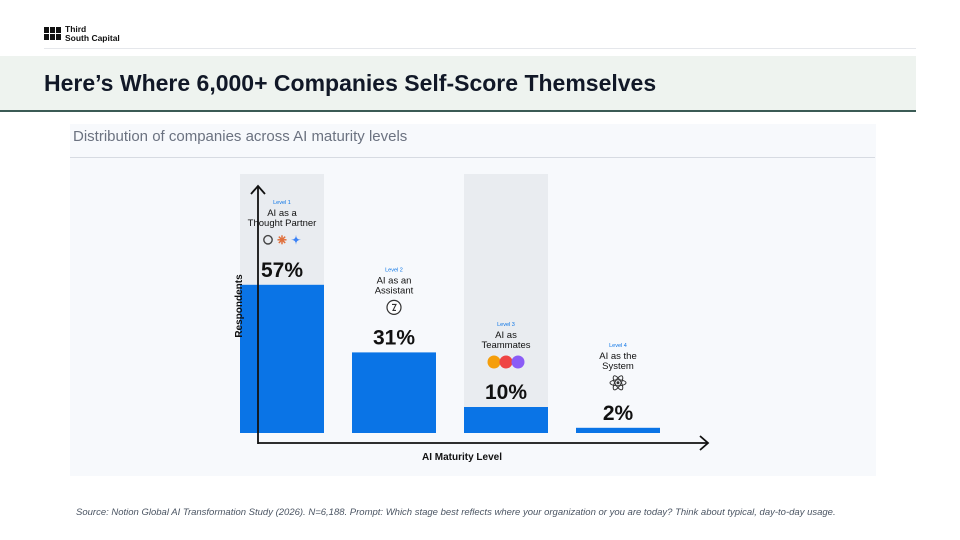 The height and width of the screenshot is (540, 960). I want to click on react-atom-core-icon, so click(618, 383).